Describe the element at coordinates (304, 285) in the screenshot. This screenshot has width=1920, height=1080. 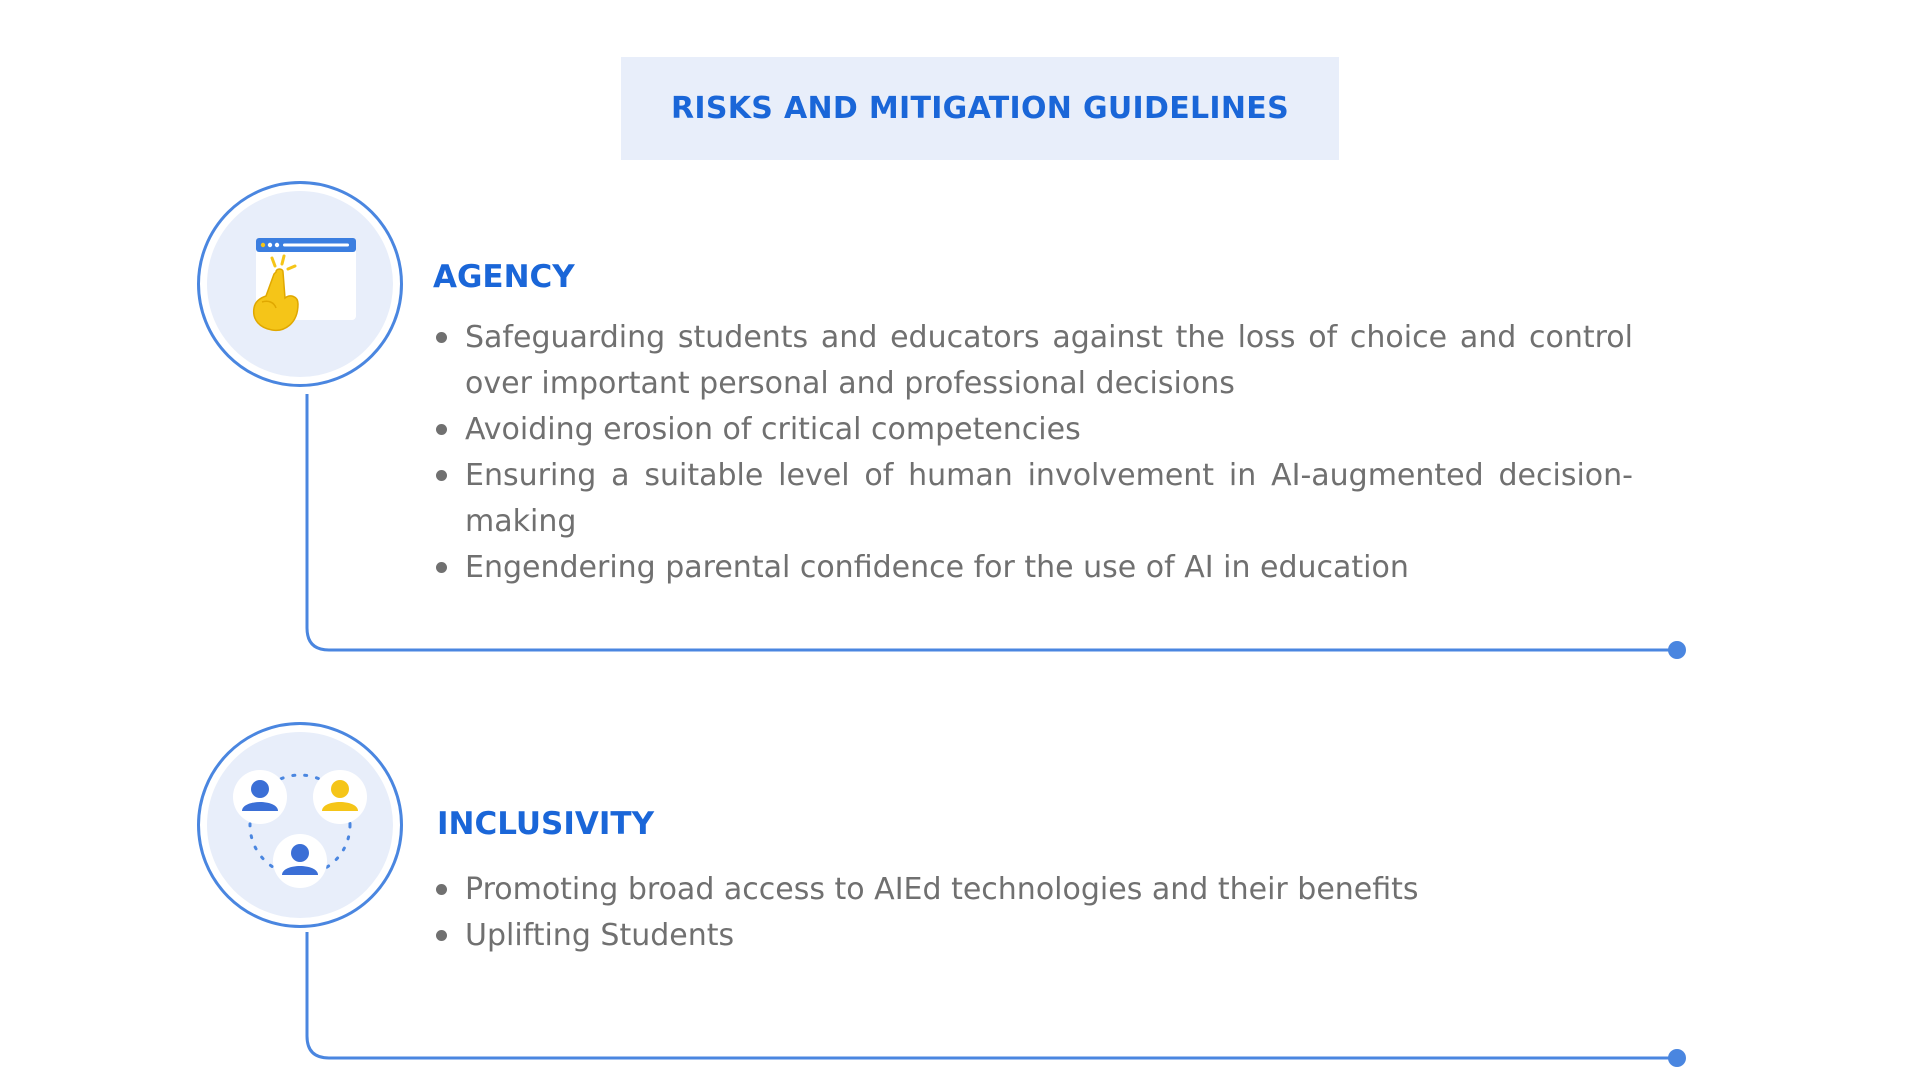
I see `browser-click-icon` at that location.